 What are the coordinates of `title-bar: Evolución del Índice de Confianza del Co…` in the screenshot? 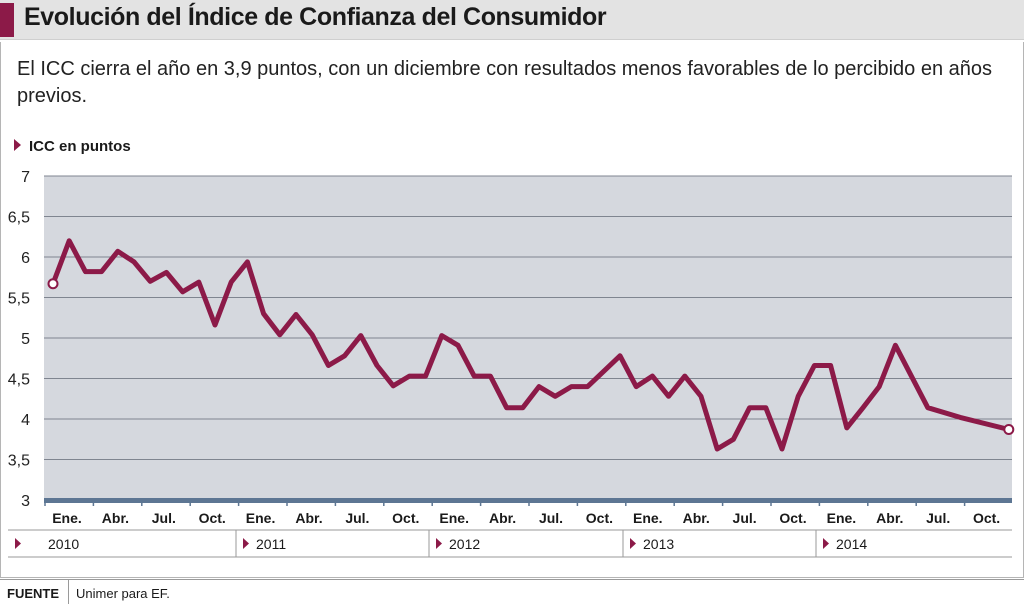 It's located at (512, 20).